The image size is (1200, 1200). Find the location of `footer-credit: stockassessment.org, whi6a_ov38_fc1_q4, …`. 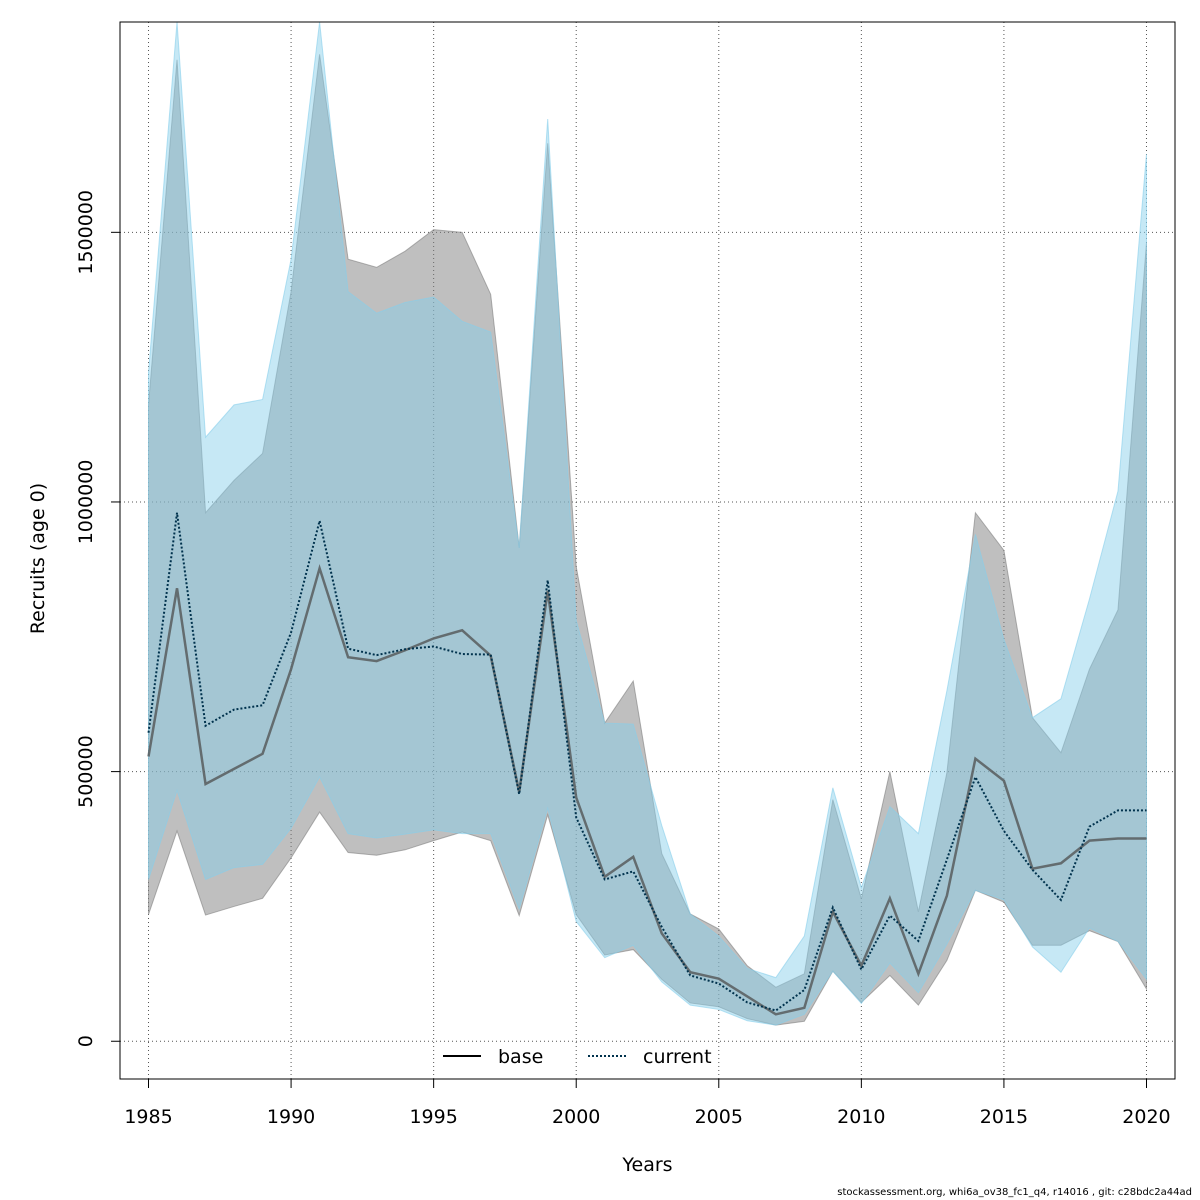

footer-credit: stockassessment.org, whi6a_ov38_fc1_q4, … is located at coordinates (1014, 1192).